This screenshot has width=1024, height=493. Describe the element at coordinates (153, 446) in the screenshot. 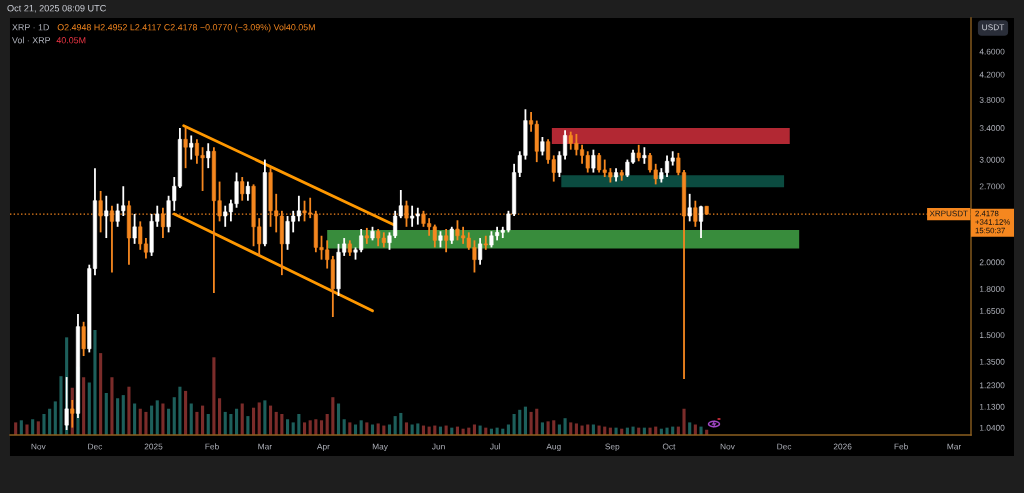

I see `x-tick-label: 2025` at that location.